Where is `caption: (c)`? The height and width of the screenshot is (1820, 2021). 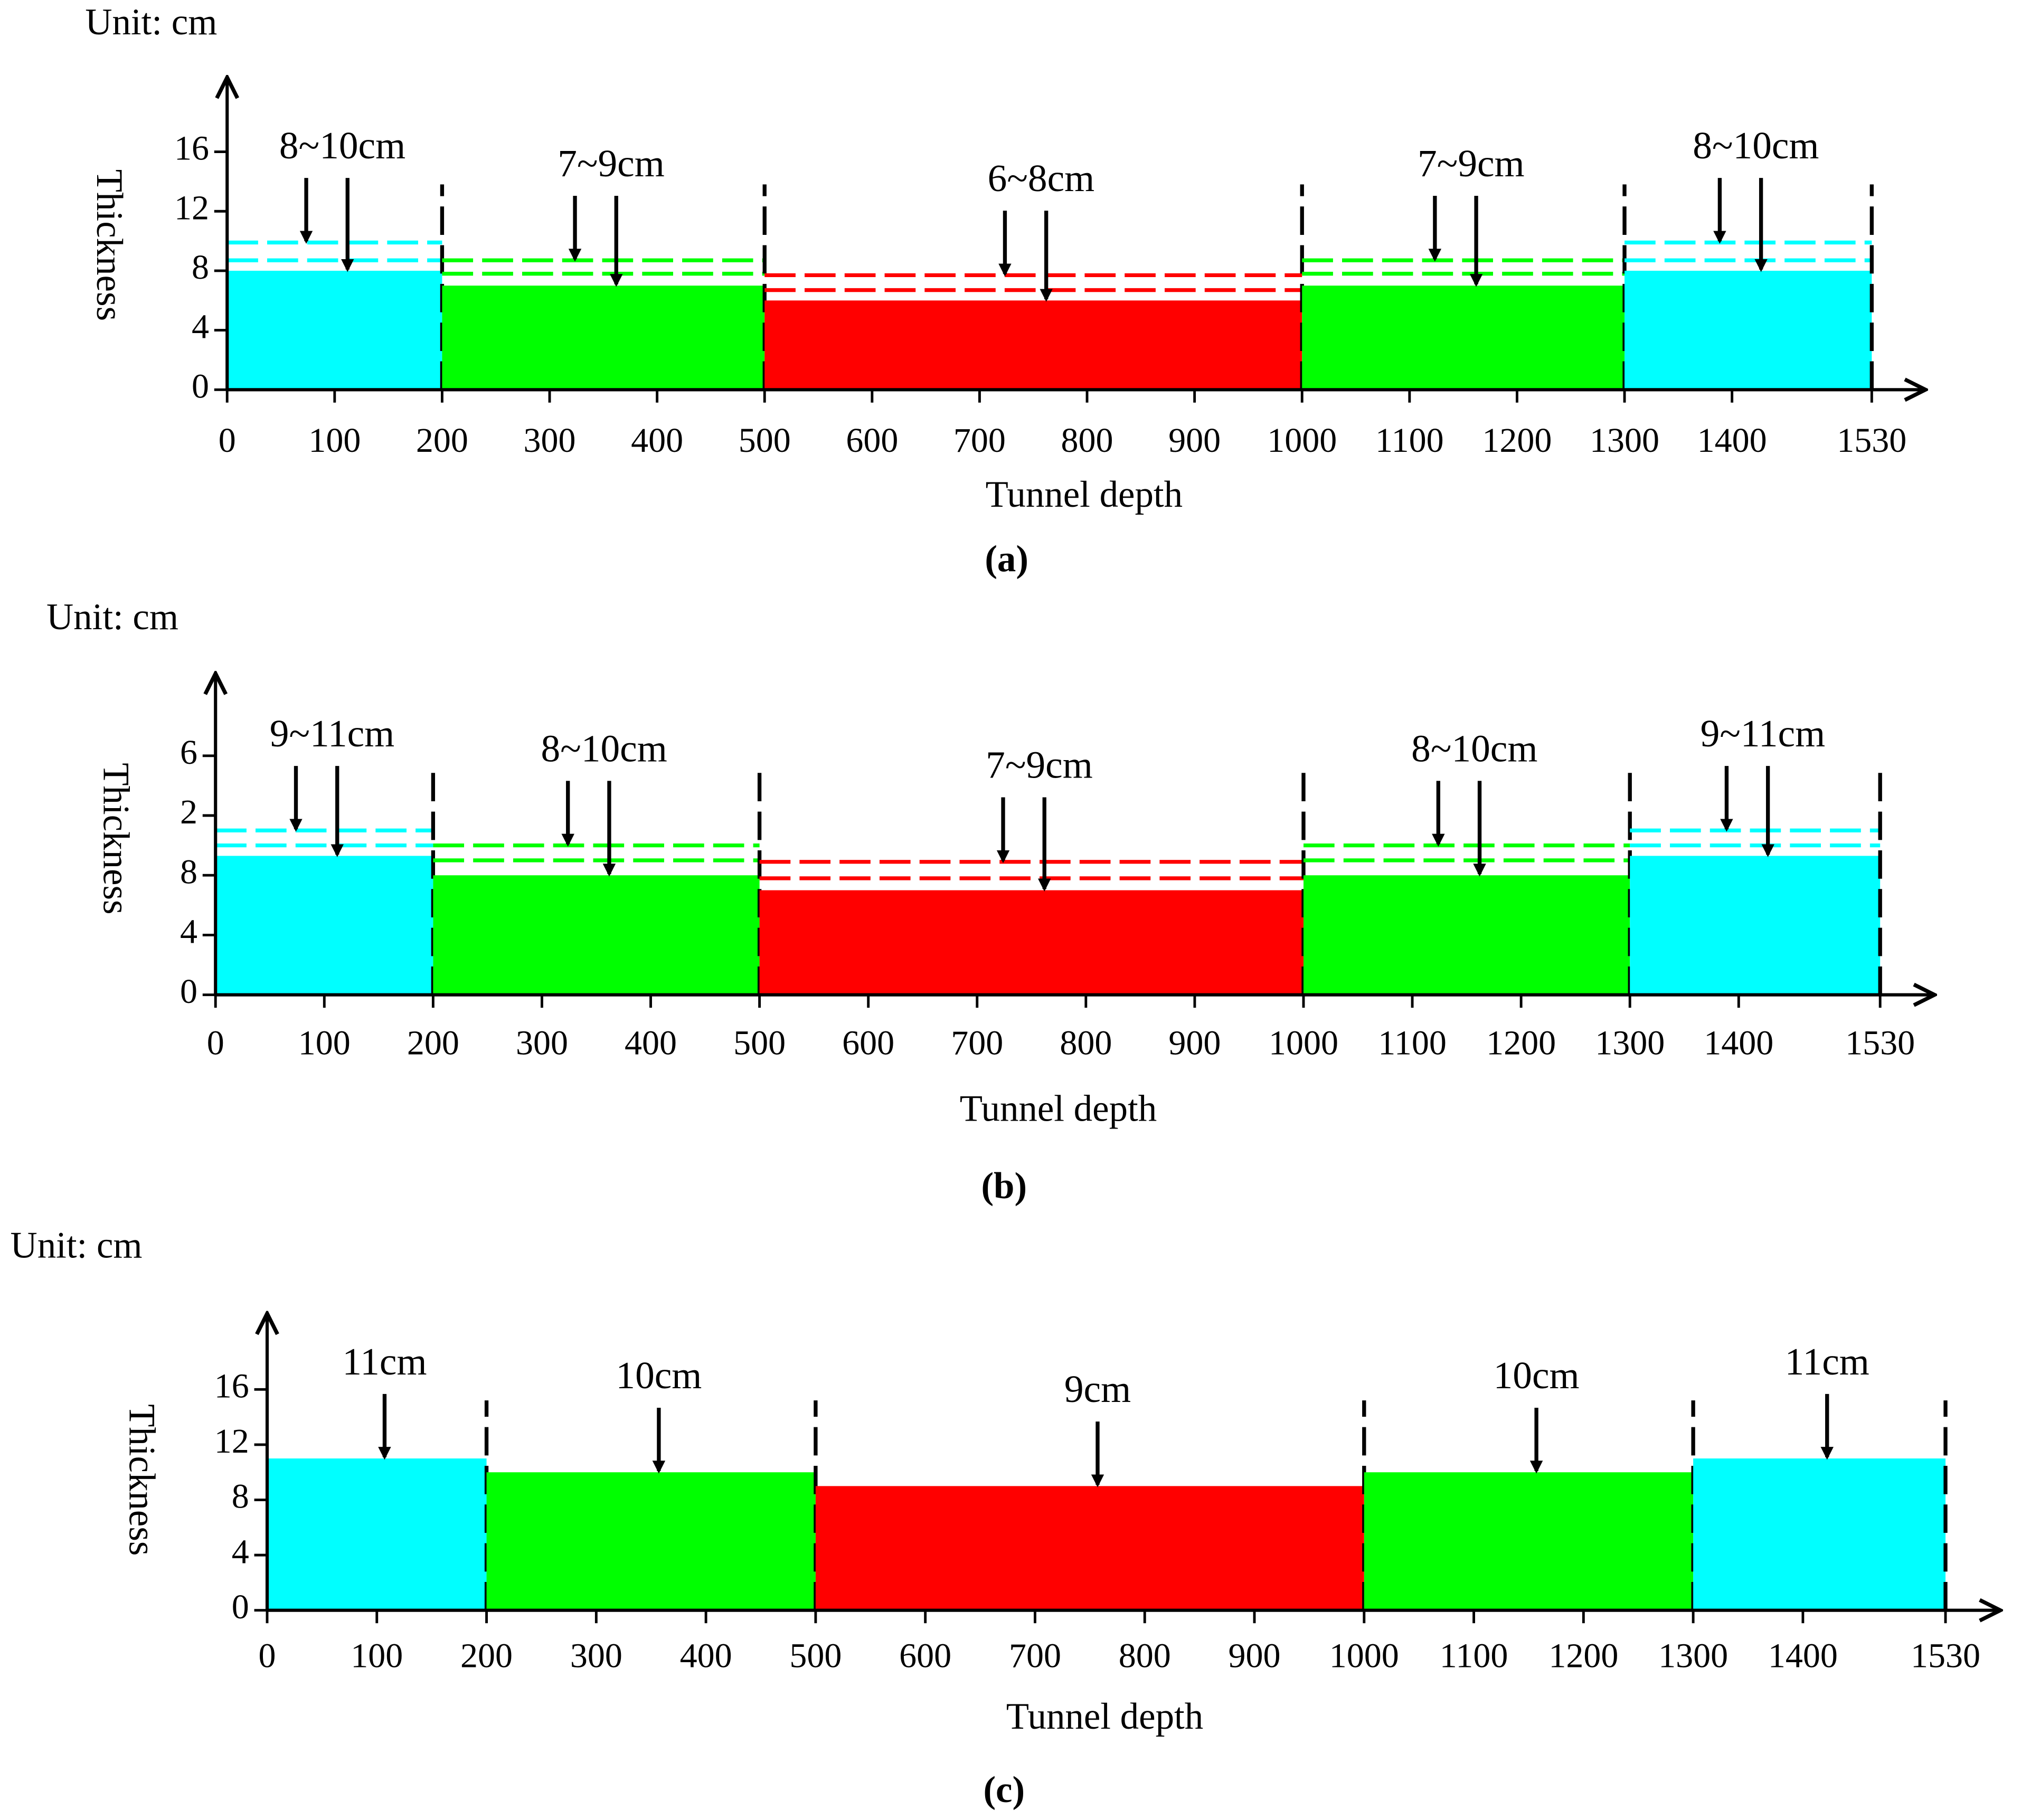 caption: (c) is located at coordinates (1004, 1790).